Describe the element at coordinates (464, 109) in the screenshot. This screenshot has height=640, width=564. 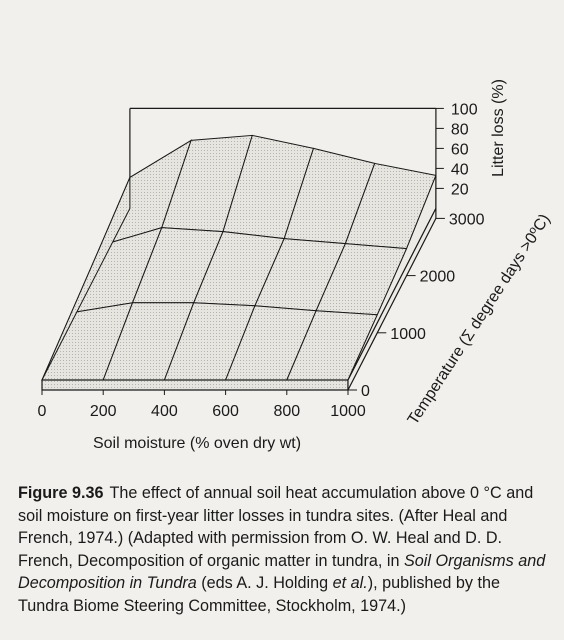
I see `z-tick-label: 100` at that location.